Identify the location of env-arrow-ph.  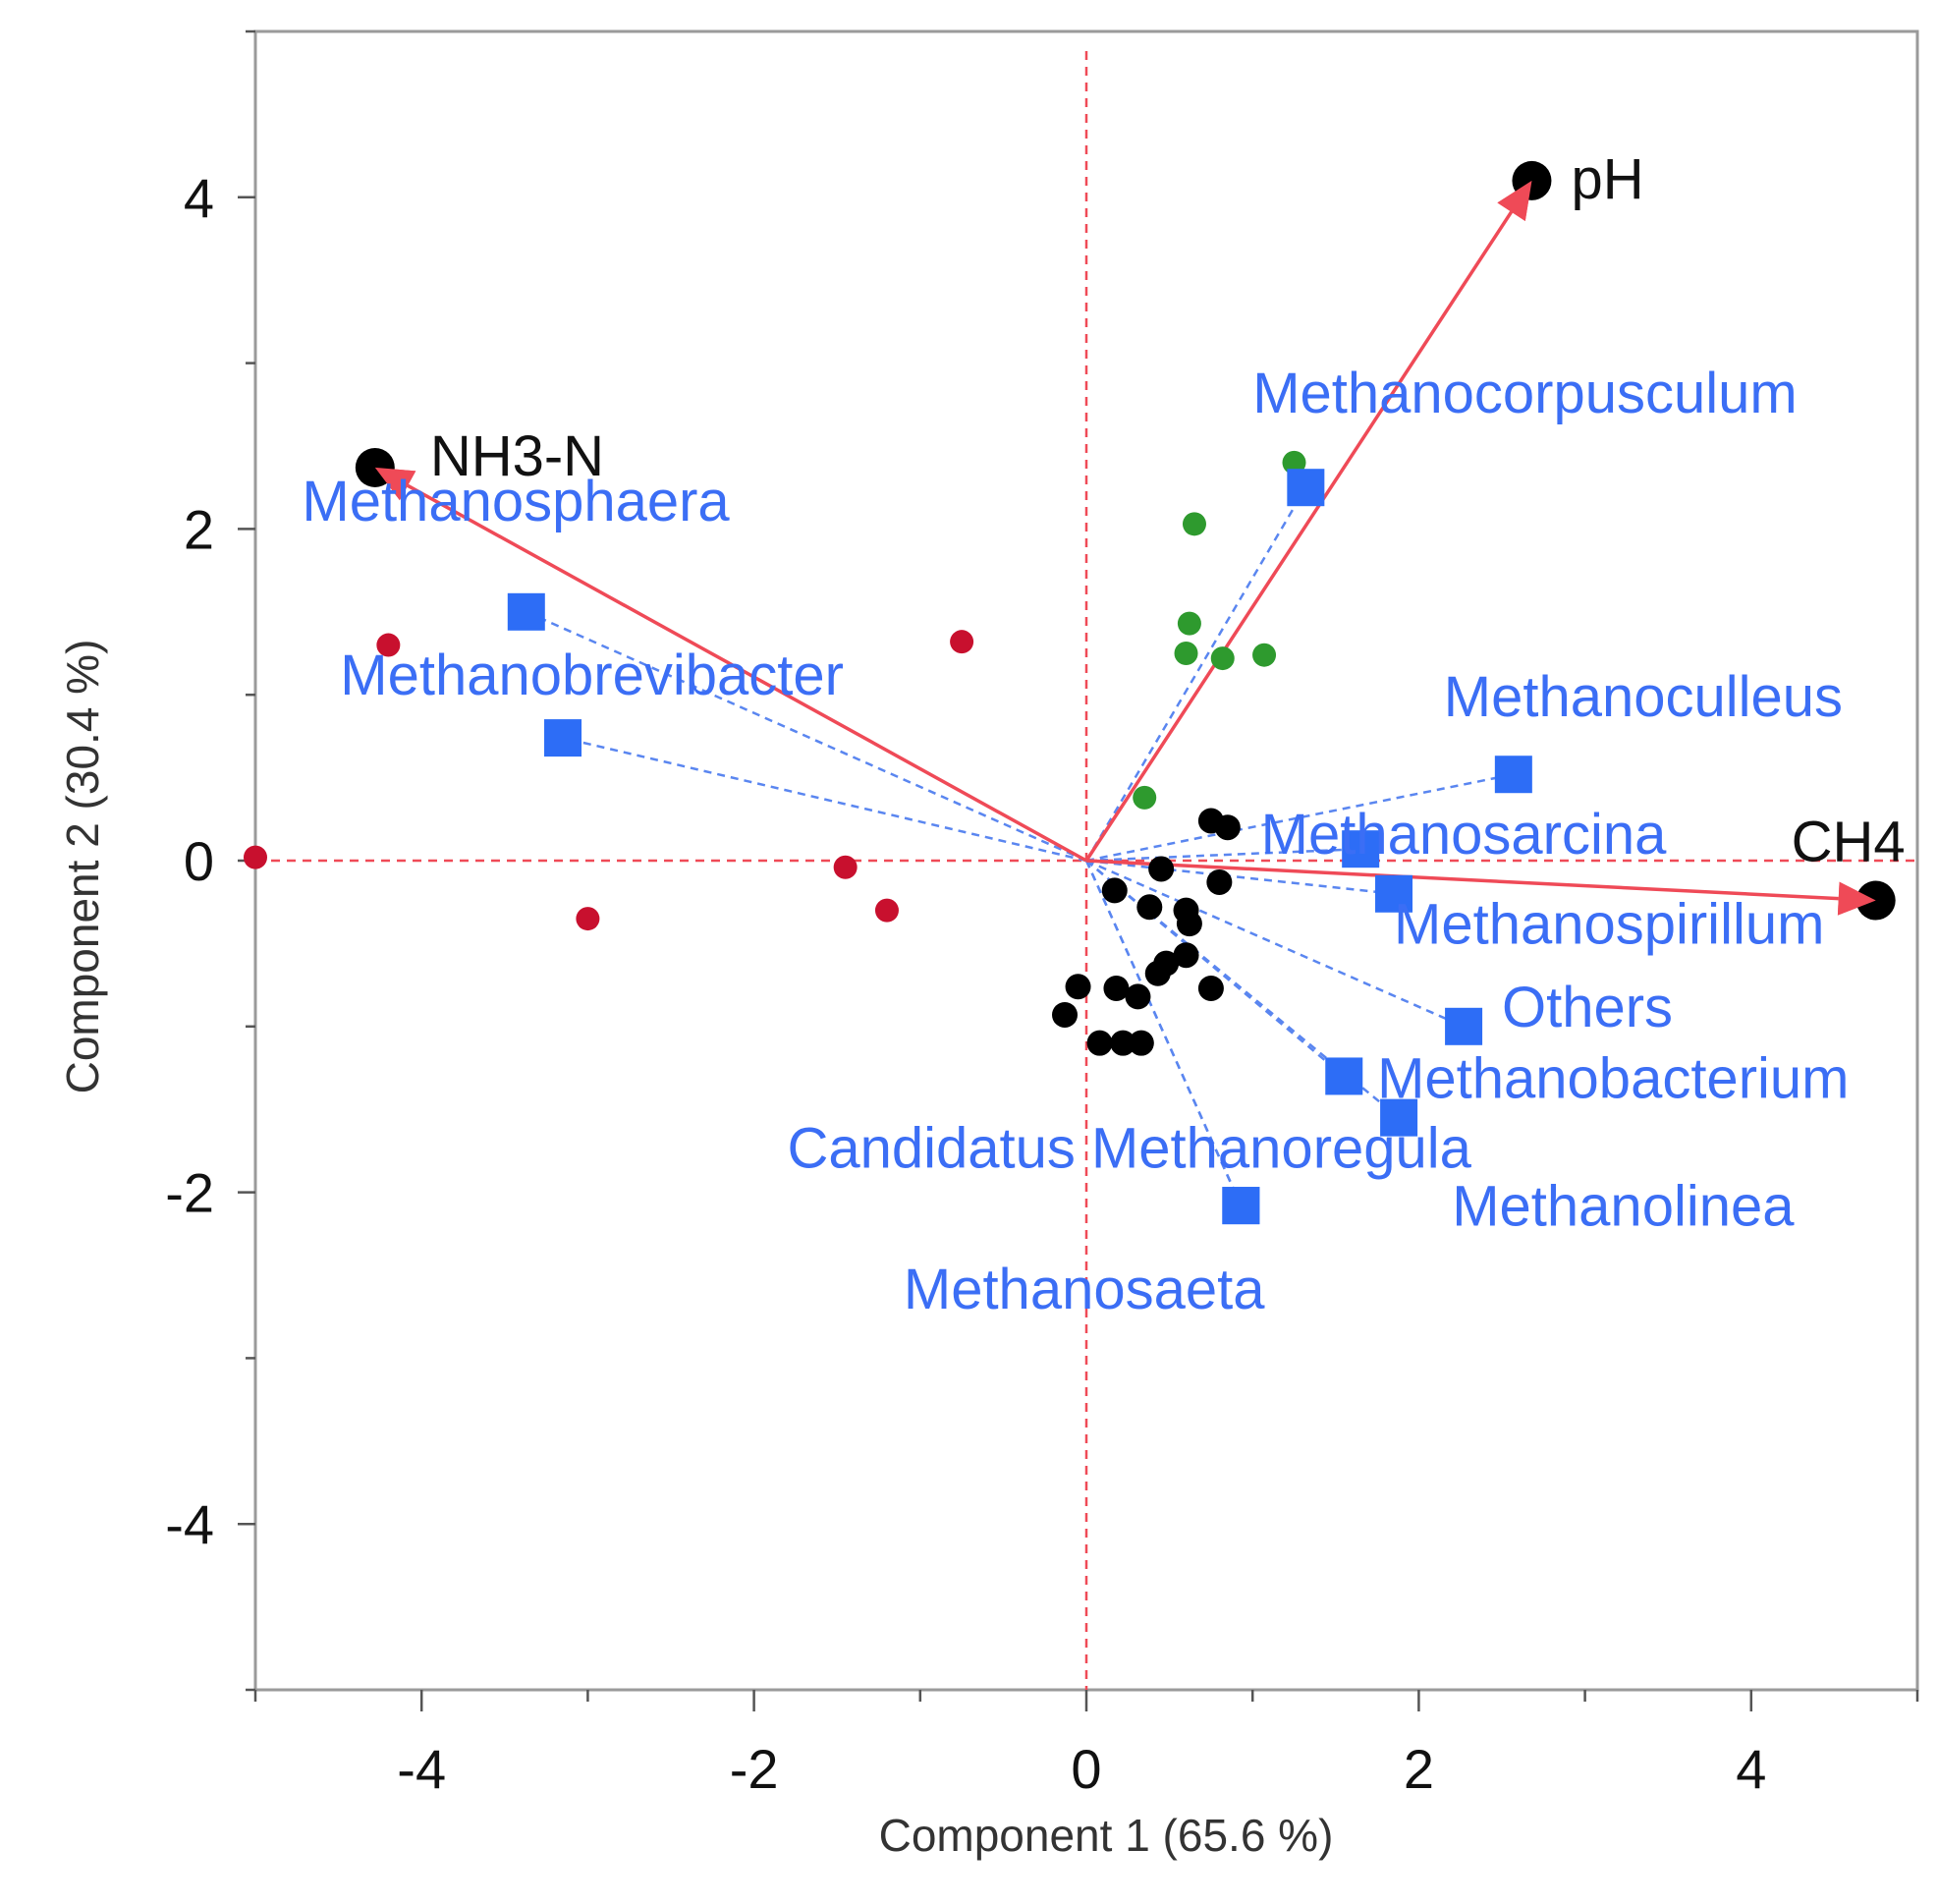
(1299, 536).